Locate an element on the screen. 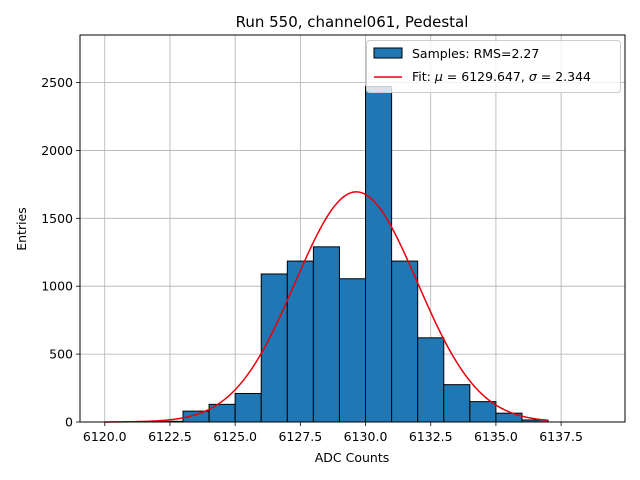  y-axis-ticks: 0 500 1000 1500 2000 2500 is located at coordinates (60, 252).